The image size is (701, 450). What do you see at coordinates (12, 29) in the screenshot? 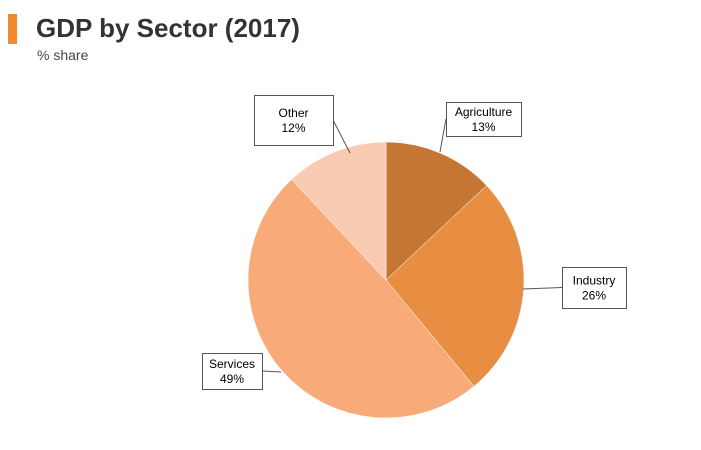
I see `title-accent-bar` at bounding box center [12, 29].